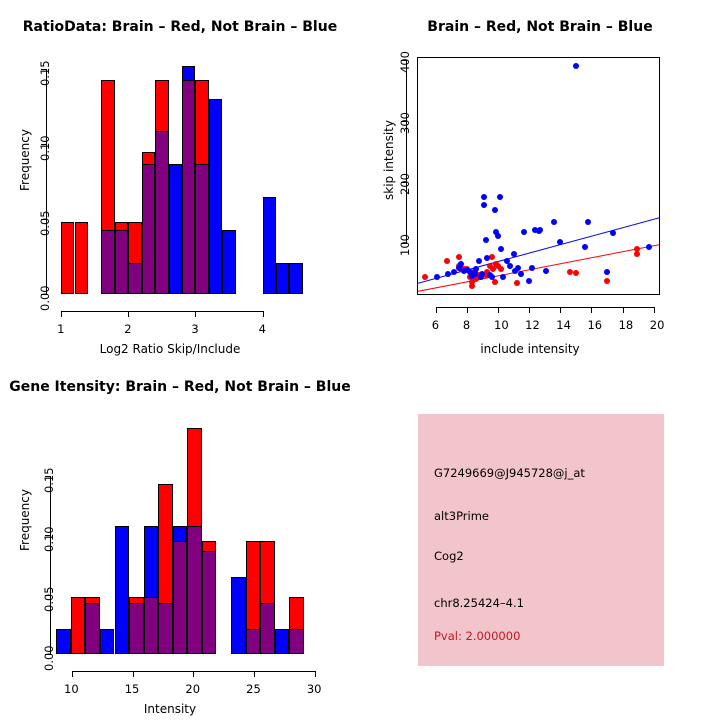 The width and height of the screenshot is (720, 720). I want to click on y-tick-label: 400, so click(405, 62).